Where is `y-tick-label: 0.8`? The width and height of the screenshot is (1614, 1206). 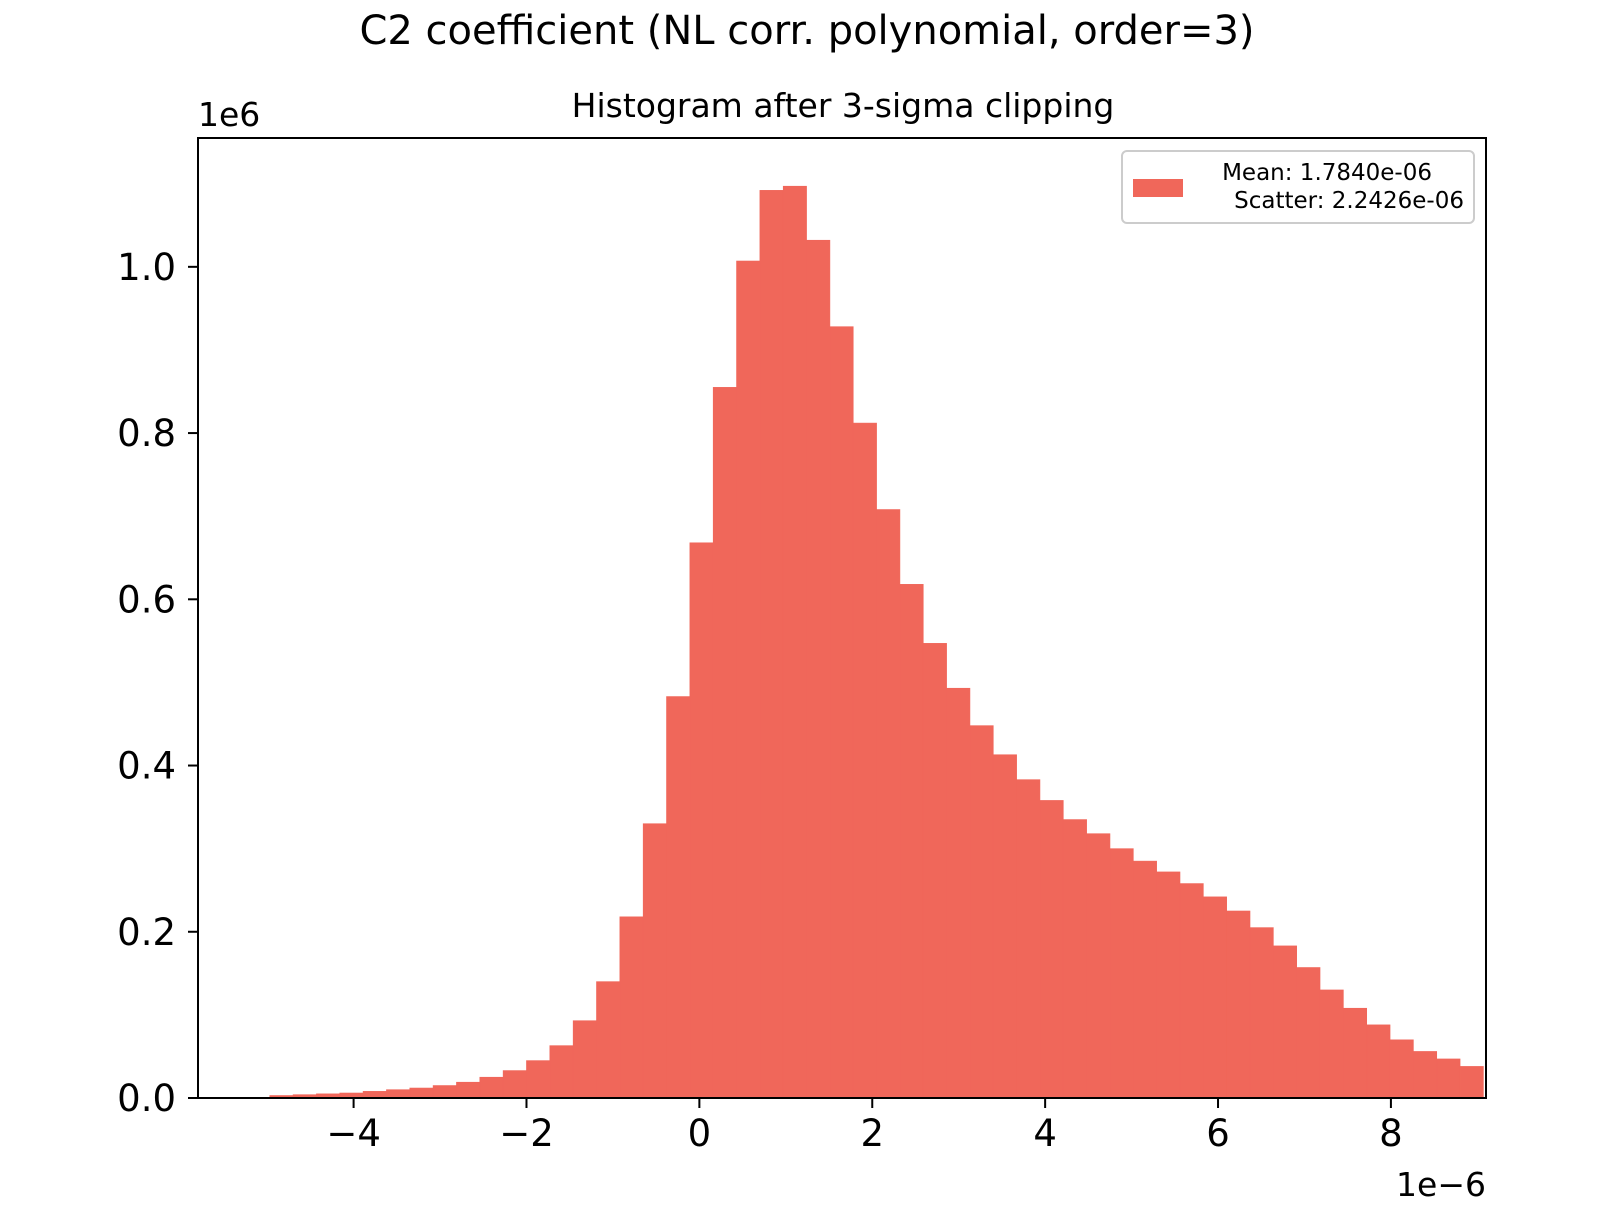
y-tick-label: 0.8 is located at coordinates (146, 433).